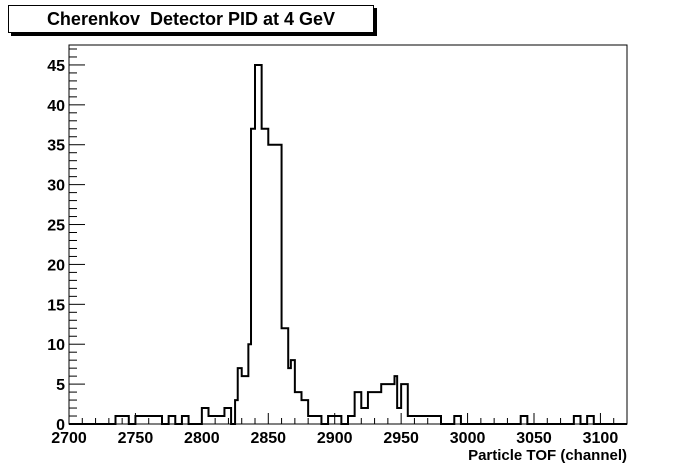 This screenshot has width=696, height=472. Describe the element at coordinates (601, 438) in the screenshot. I see `x-tick-label: 3100` at that location.